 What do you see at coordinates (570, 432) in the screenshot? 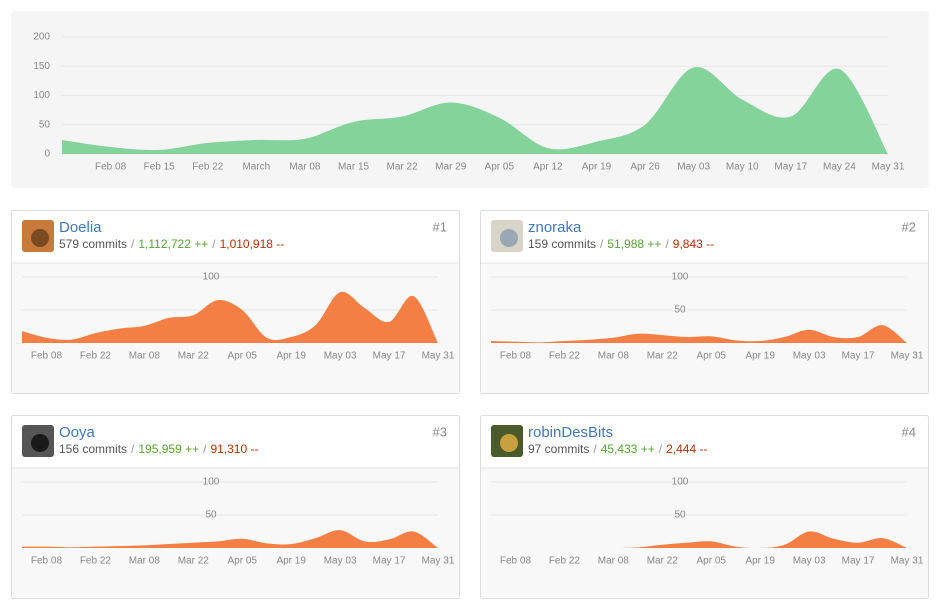
I see `contributor-name: robinDesBits` at bounding box center [570, 432].